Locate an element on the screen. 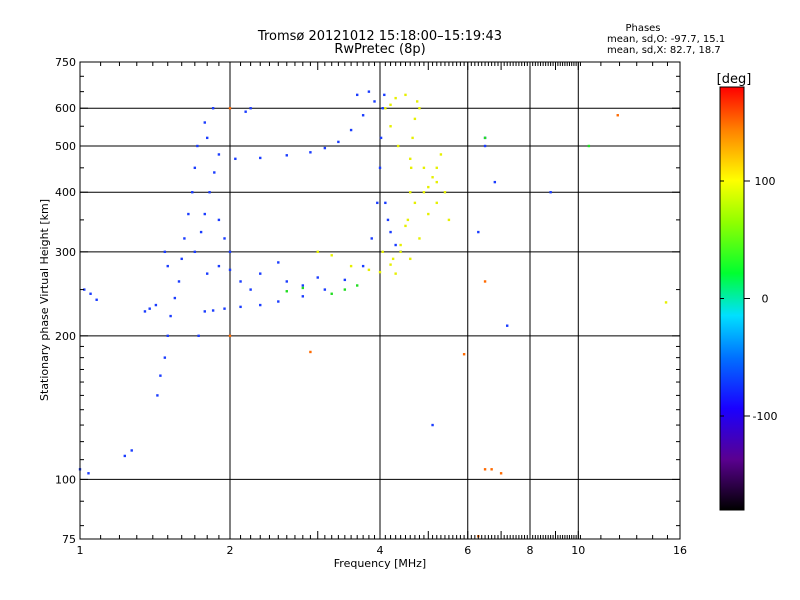 This screenshot has height=600, width=800. y-tick-label: 400 is located at coordinates (65, 192).